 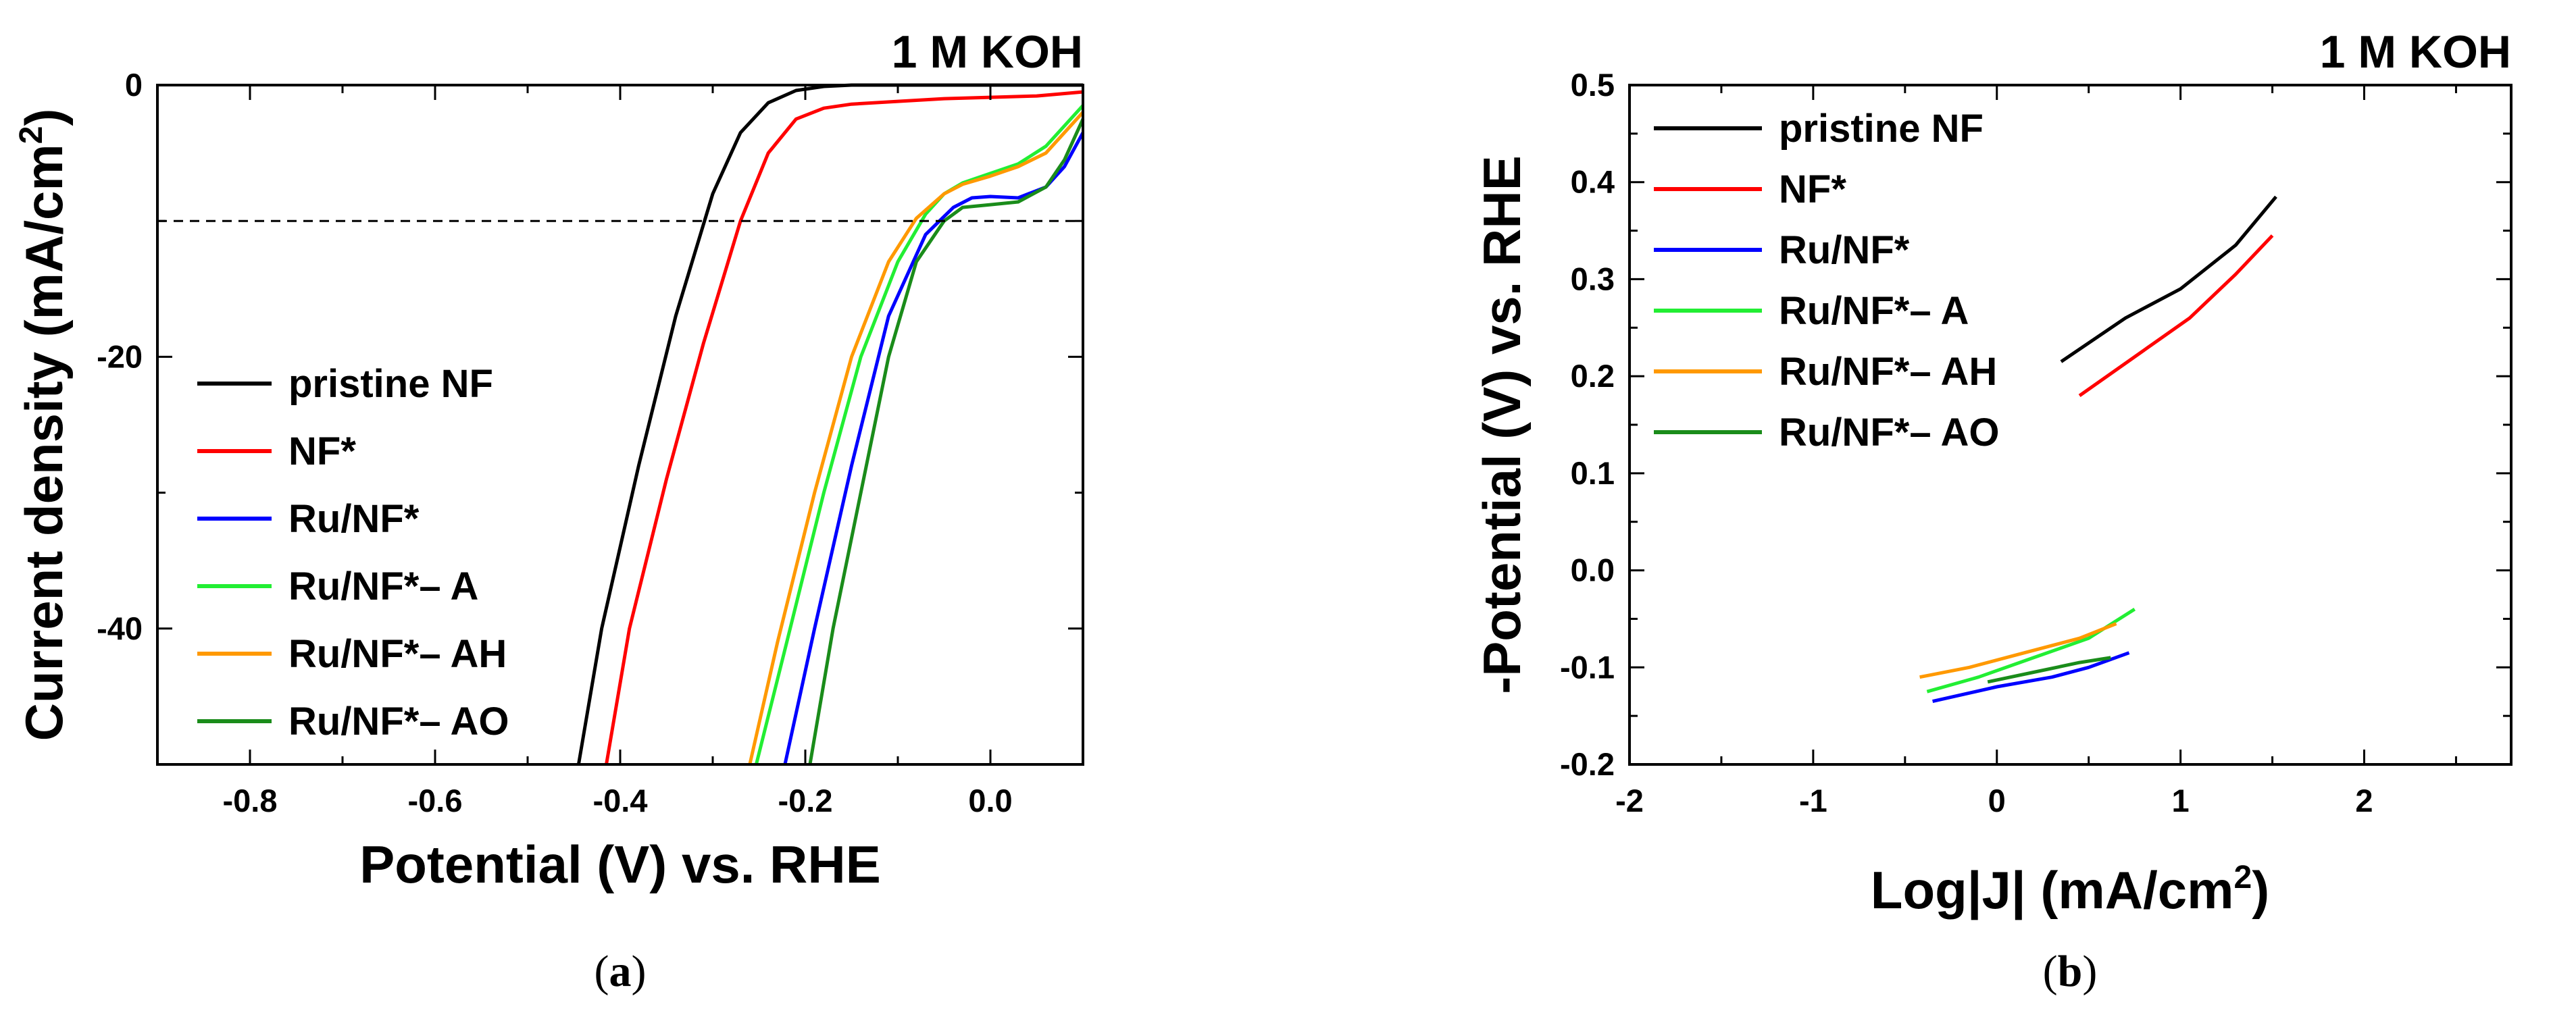 I want to click on panel-a-legend-label-ru-nf-ao: Ru/NF*– AO, so click(x=398, y=721).